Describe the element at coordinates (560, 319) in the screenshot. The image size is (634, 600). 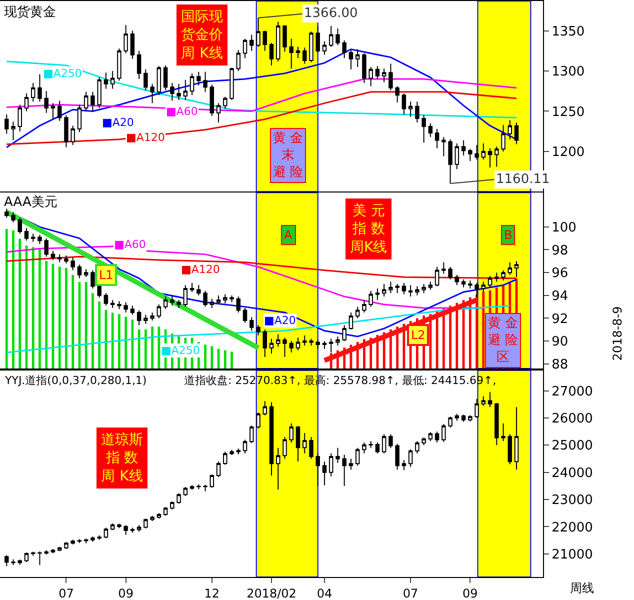
I see `y-tick-label: 92` at that location.